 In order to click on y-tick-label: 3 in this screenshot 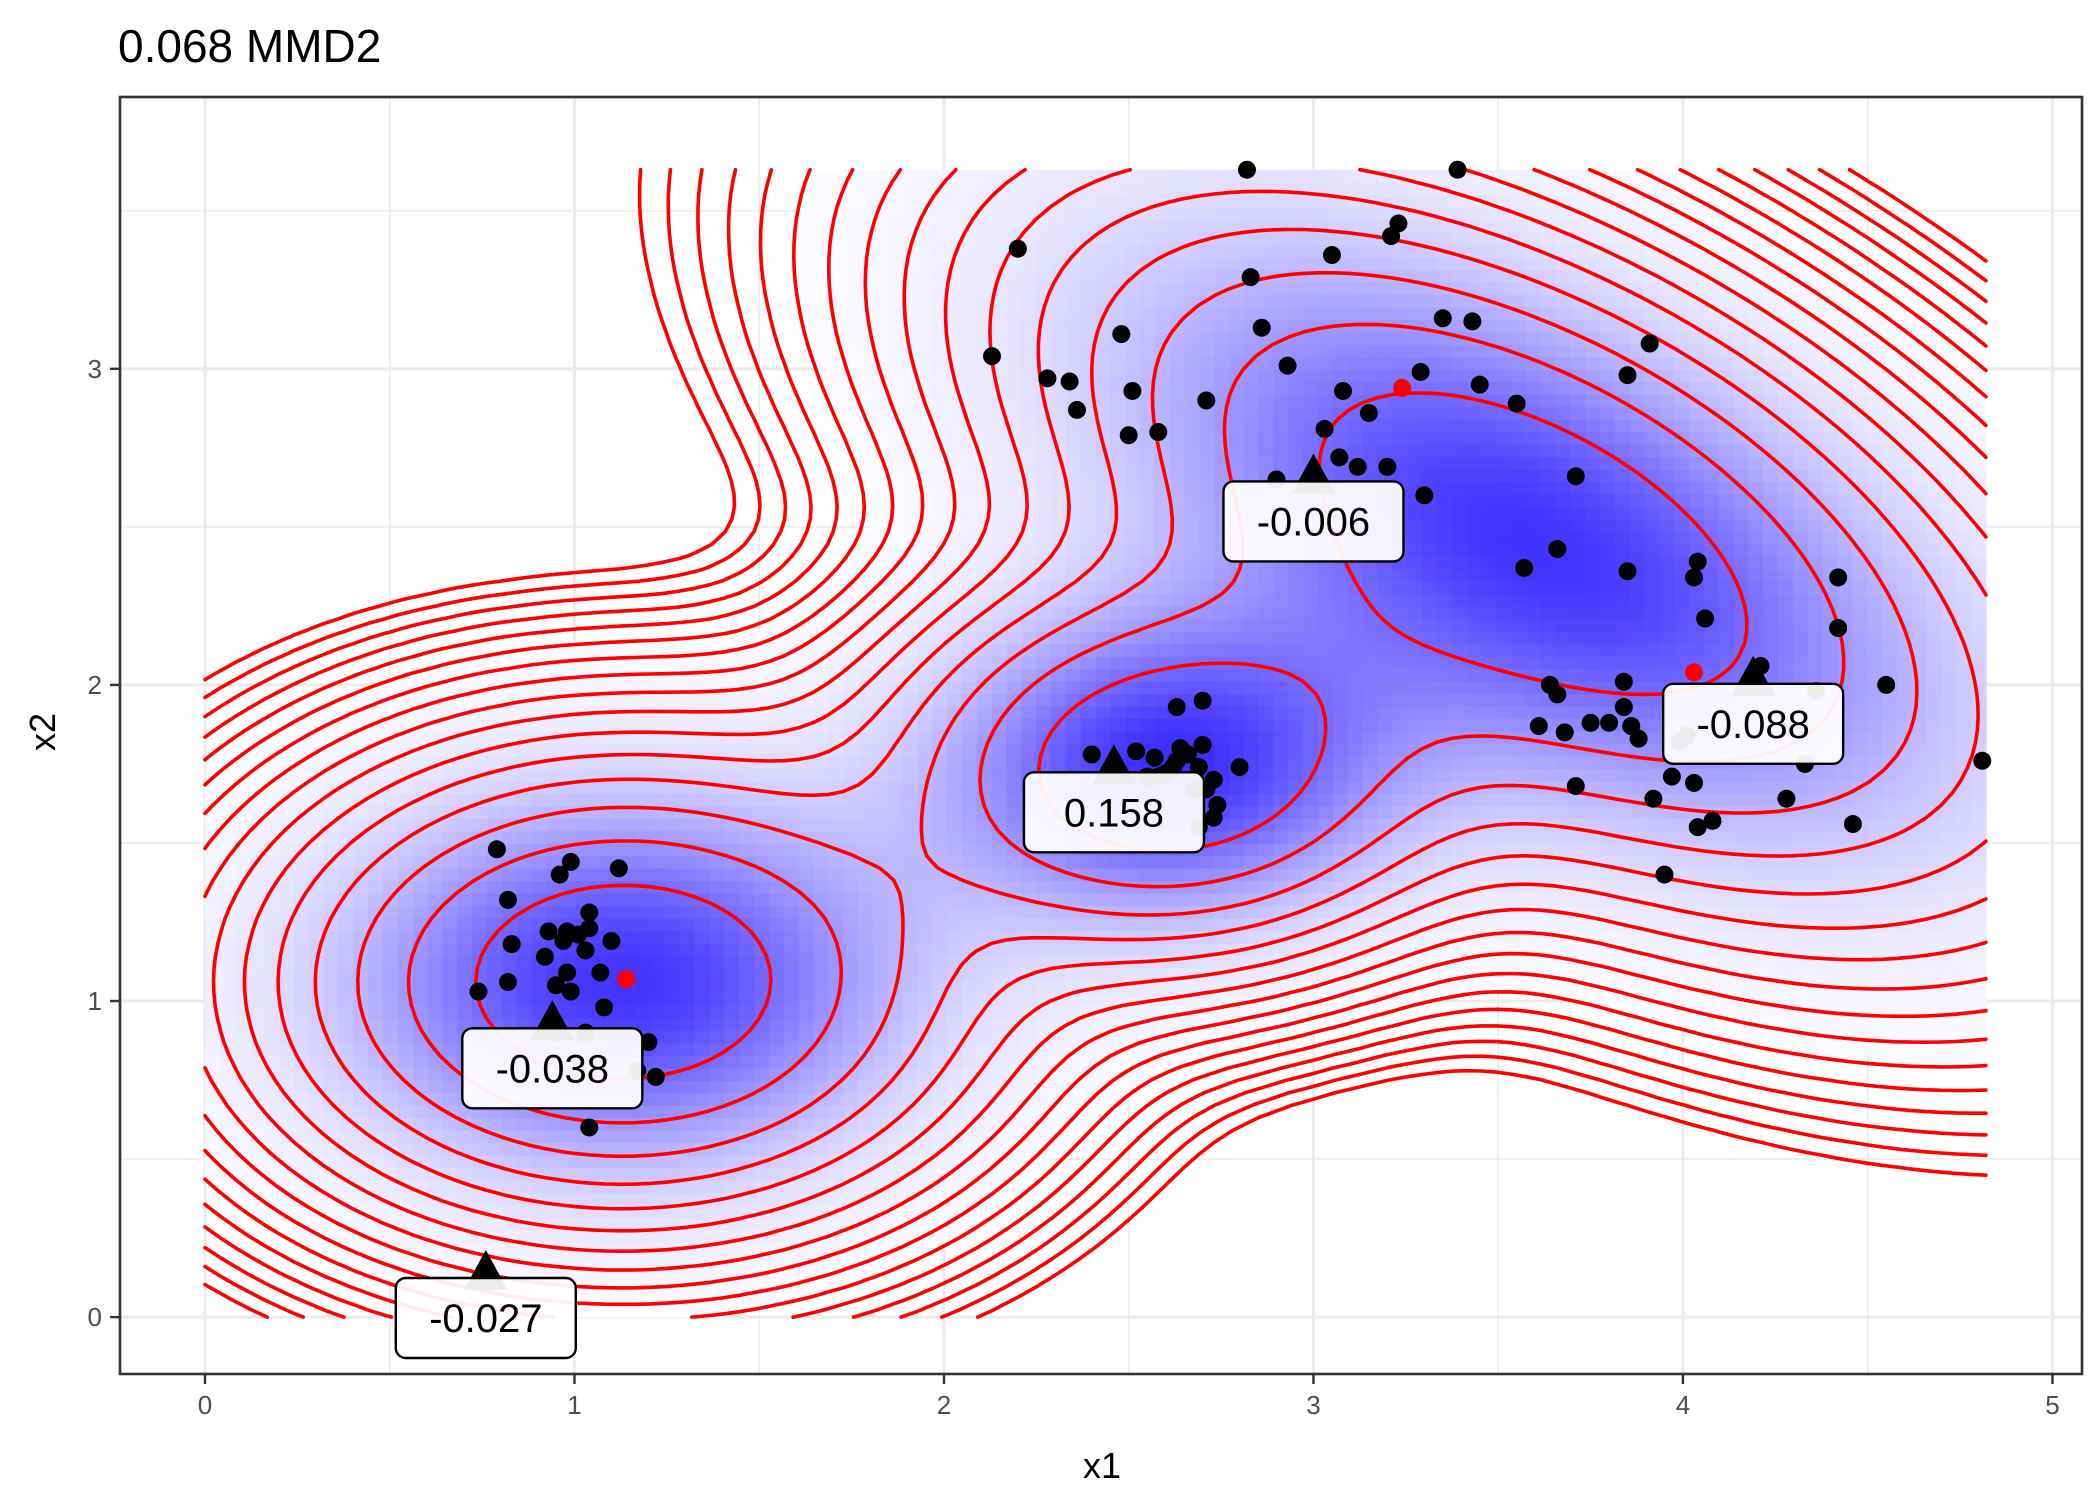, I will do `click(95, 369)`.